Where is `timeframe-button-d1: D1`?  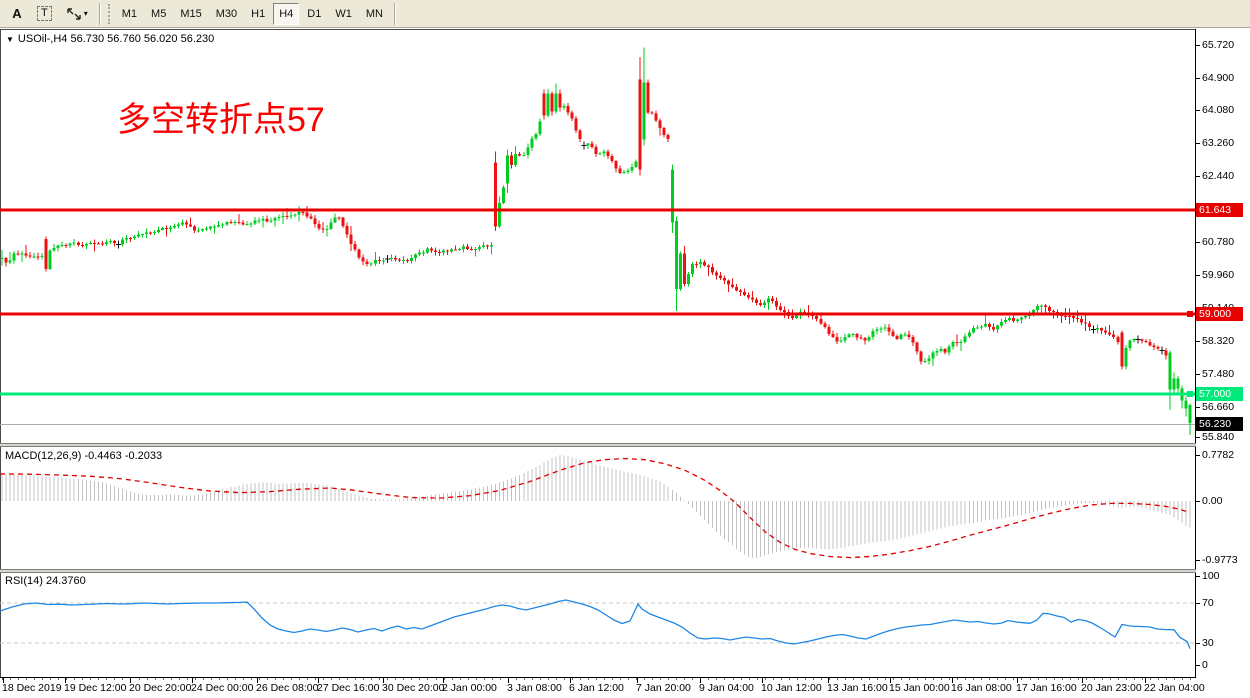 timeframe-button-d1: D1 is located at coordinates (314, 14).